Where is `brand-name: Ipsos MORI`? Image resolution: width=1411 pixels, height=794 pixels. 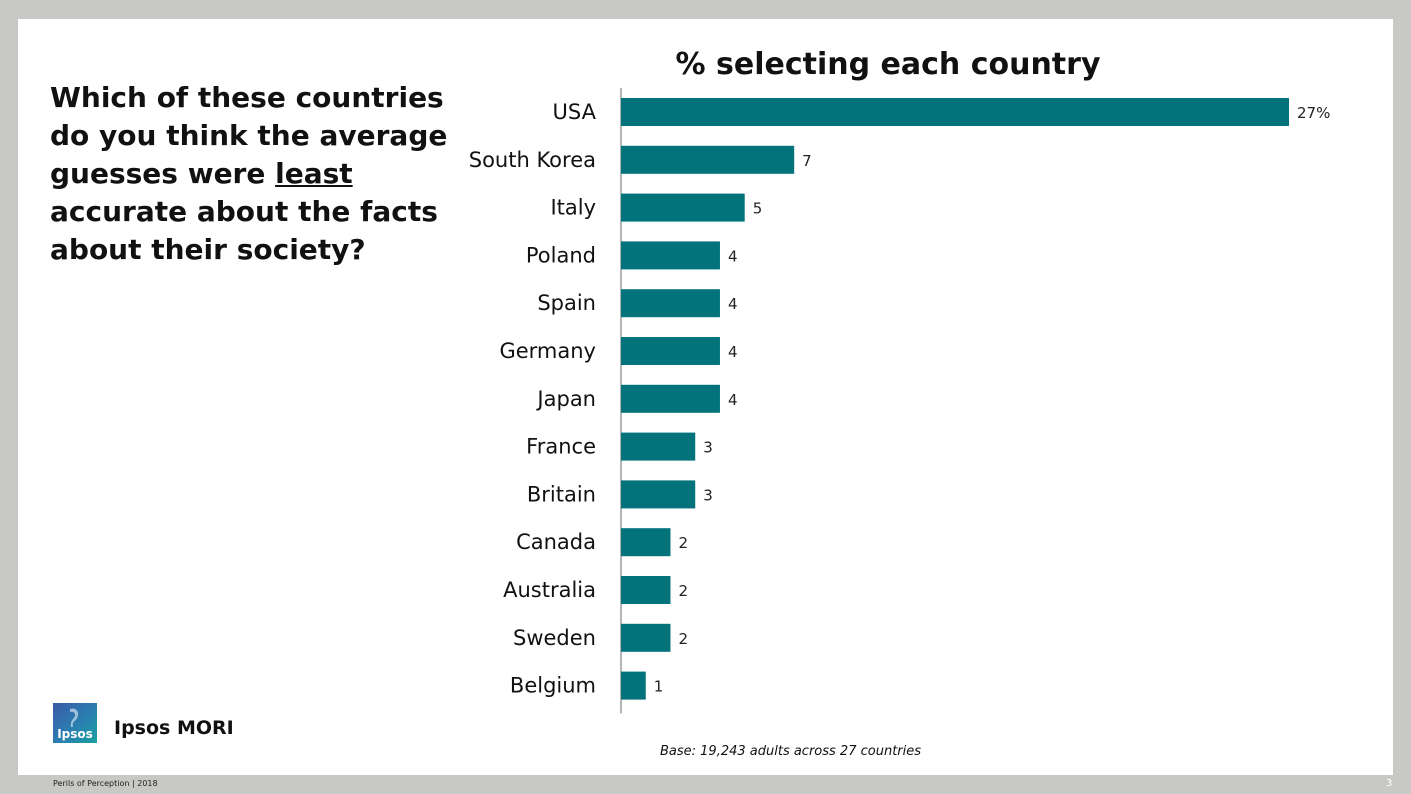 brand-name: Ipsos MORI is located at coordinates (174, 728).